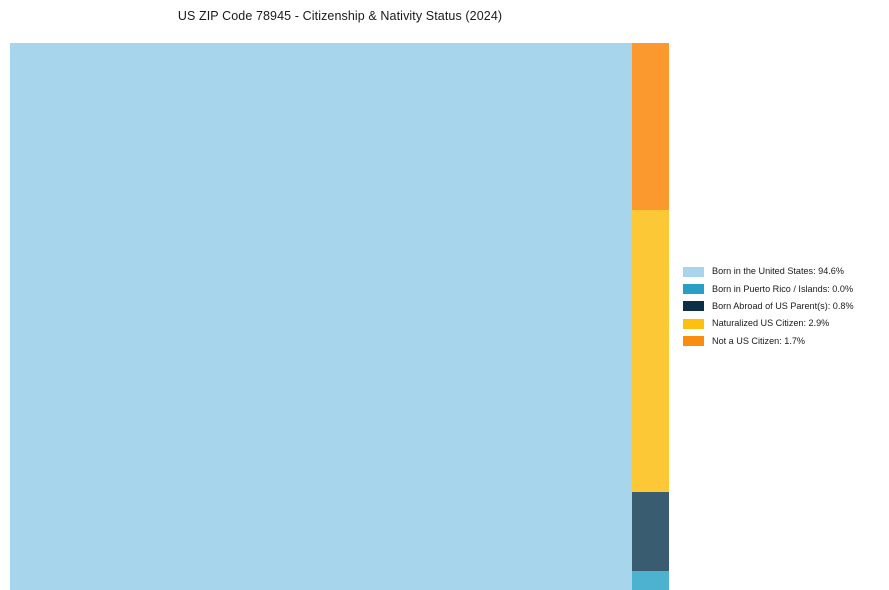  I want to click on legend-item: Born in the United States: 94.6%, so click(783, 271).